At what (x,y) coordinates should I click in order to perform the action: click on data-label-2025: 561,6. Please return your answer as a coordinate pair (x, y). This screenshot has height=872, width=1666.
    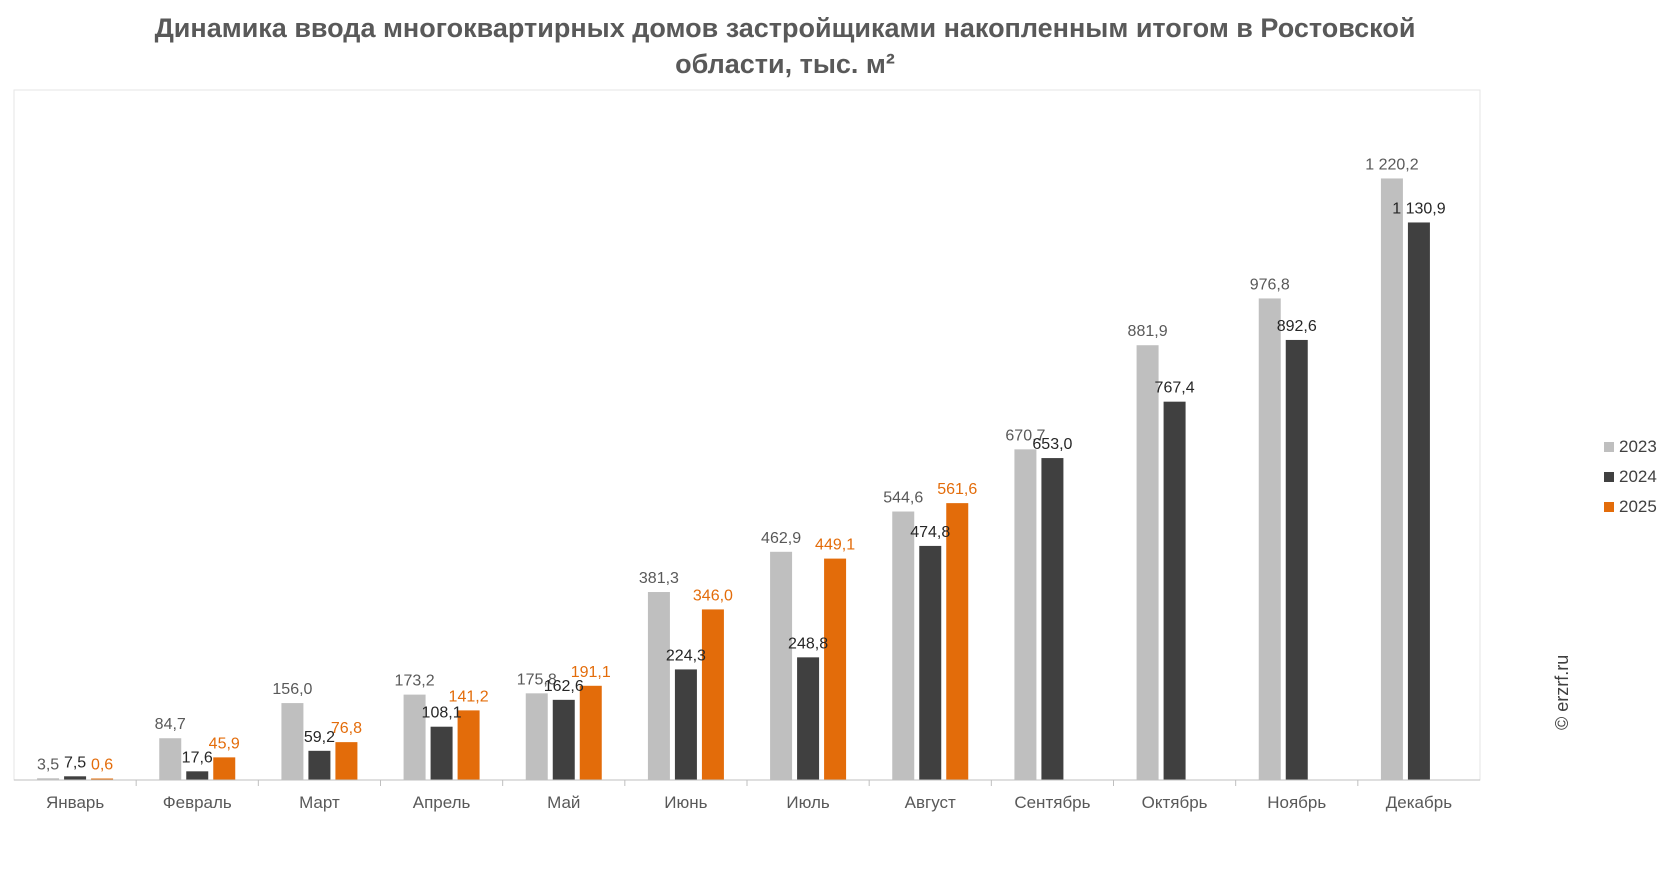
    Looking at the image, I should click on (957, 489).